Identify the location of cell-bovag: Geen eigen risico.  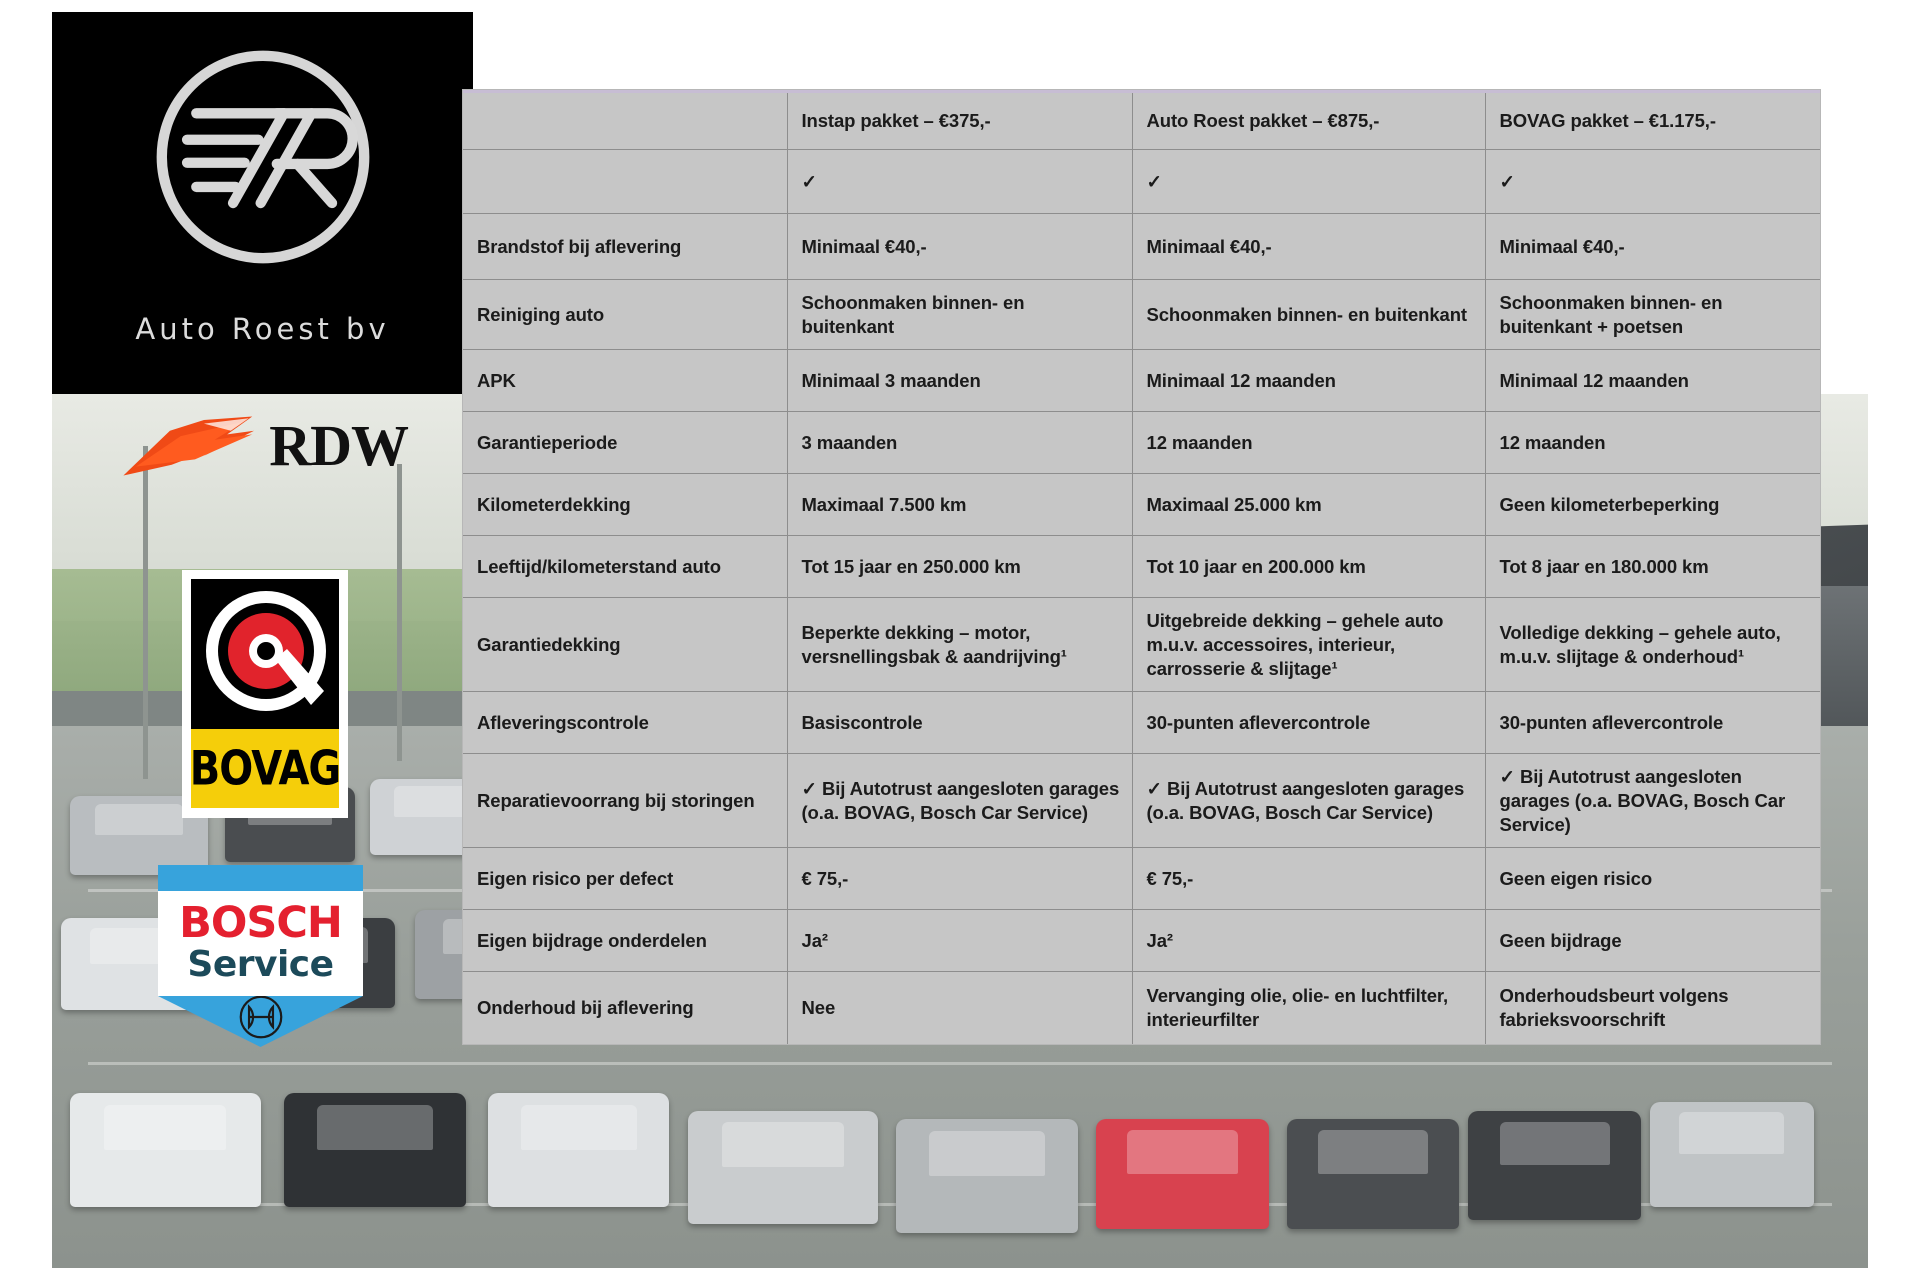
(1652, 879).